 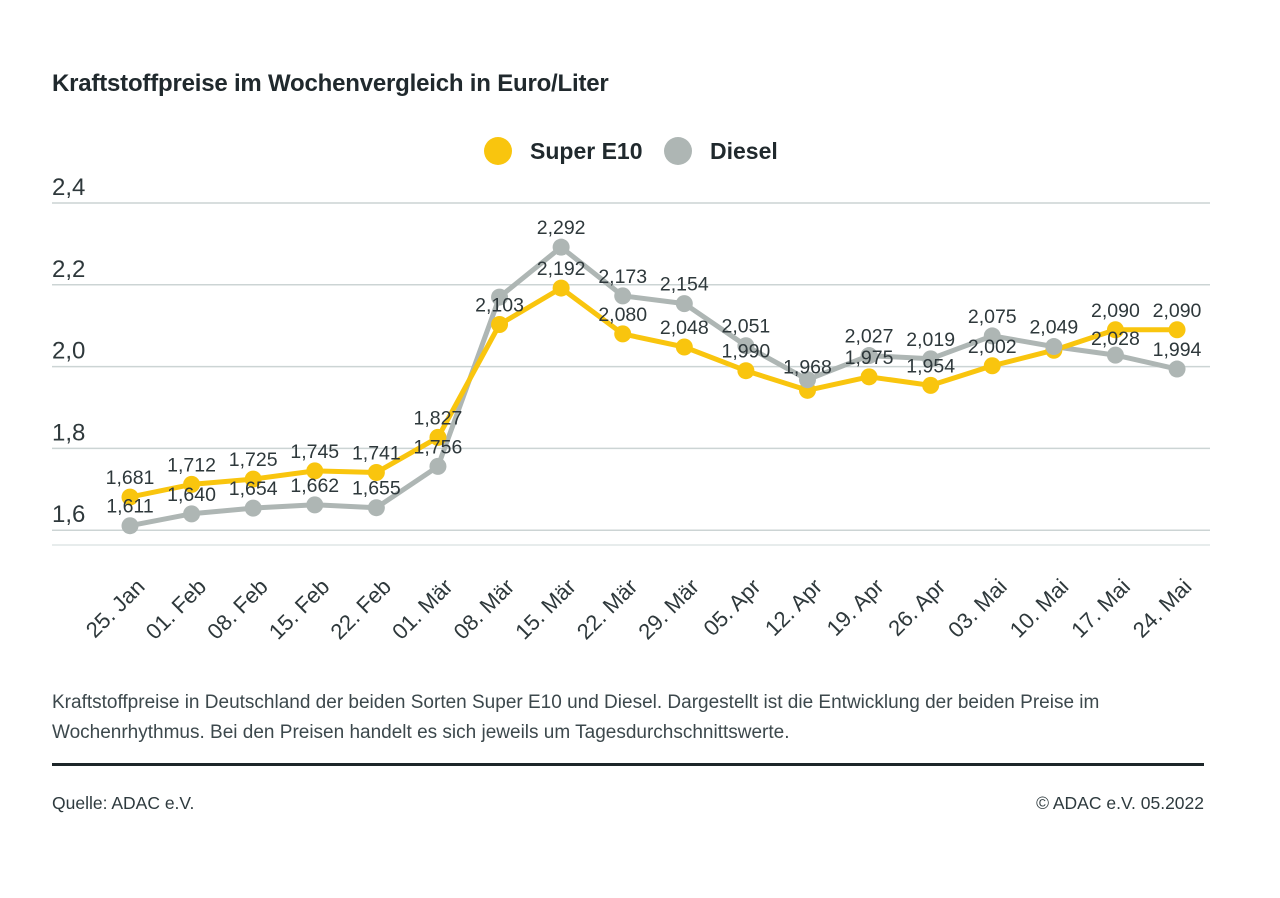 What do you see at coordinates (916, 607) in the screenshot?
I see `x-axis-tick-label: 26. Apr` at bounding box center [916, 607].